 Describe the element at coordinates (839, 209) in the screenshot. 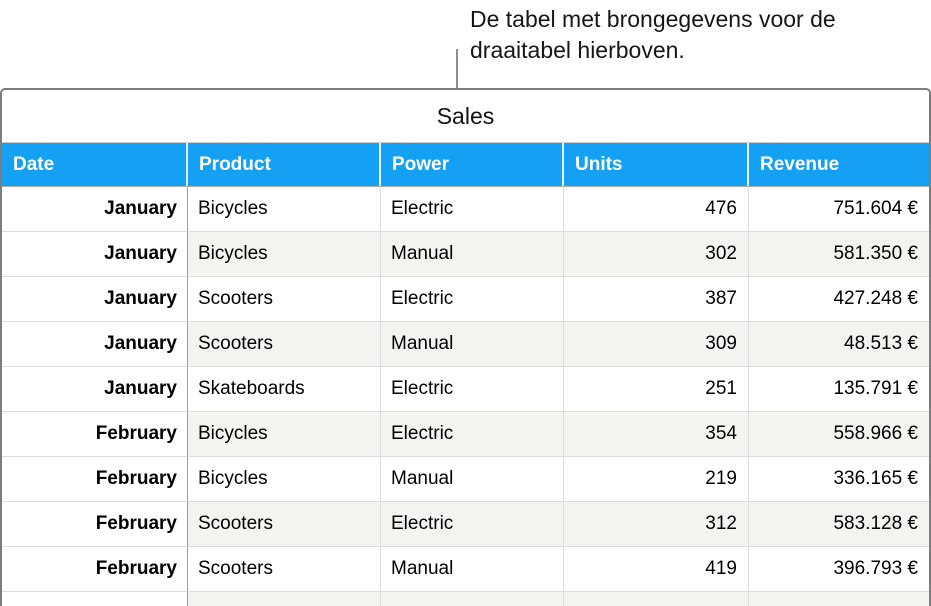

I see `cell-revenue: 751.604 €` at that location.